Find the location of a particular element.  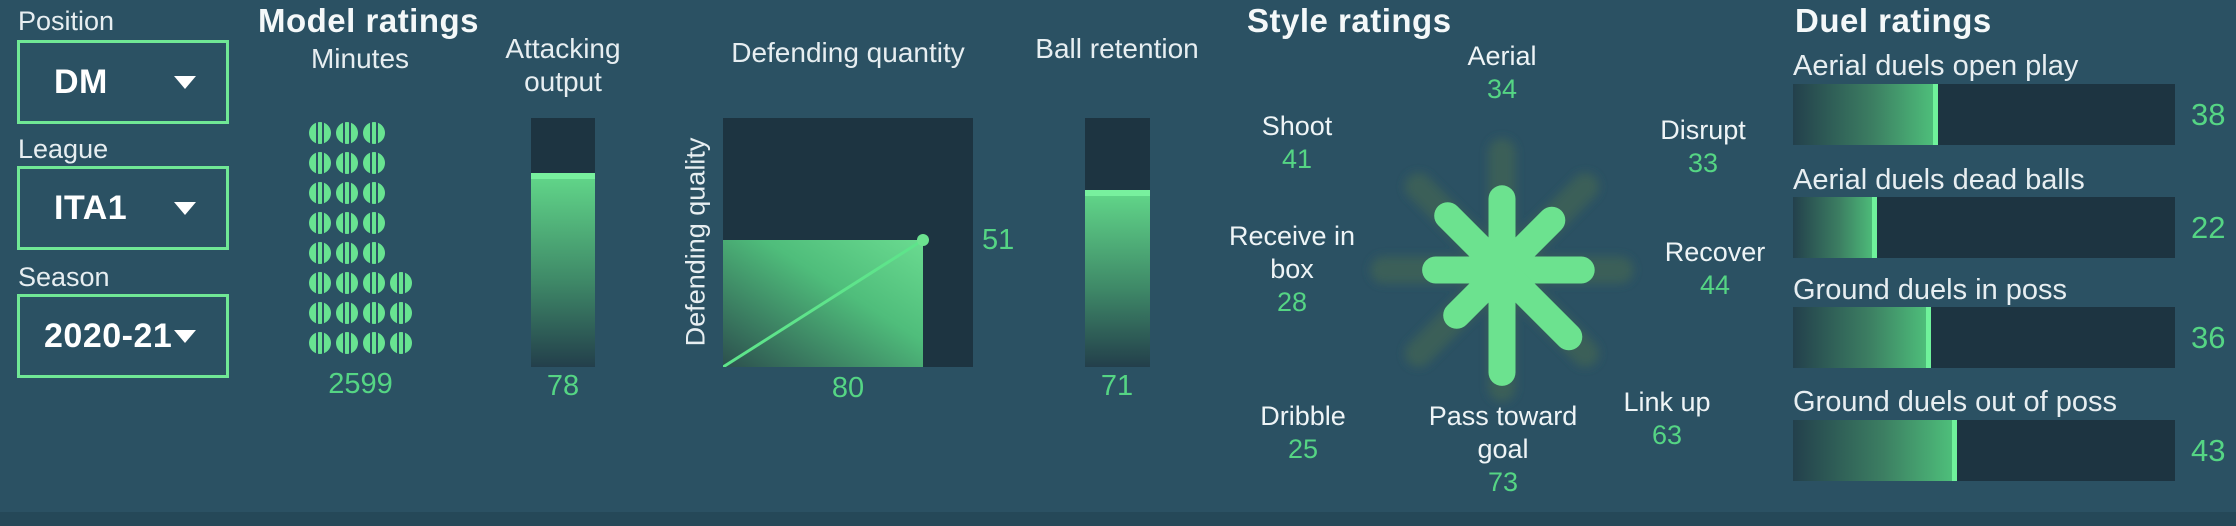

defending-diagonal is located at coordinates (826, 300).